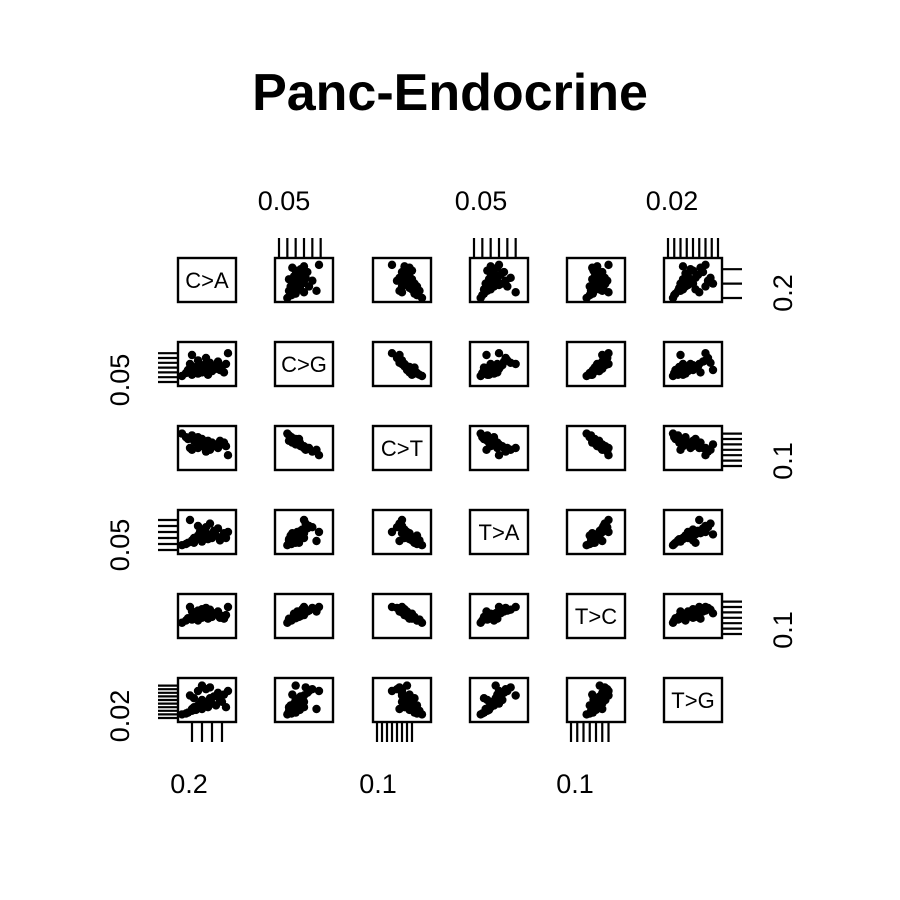 Image resolution: width=900 pixels, height=900 pixels. I want to click on diagonal-label: C>A, so click(207, 280).